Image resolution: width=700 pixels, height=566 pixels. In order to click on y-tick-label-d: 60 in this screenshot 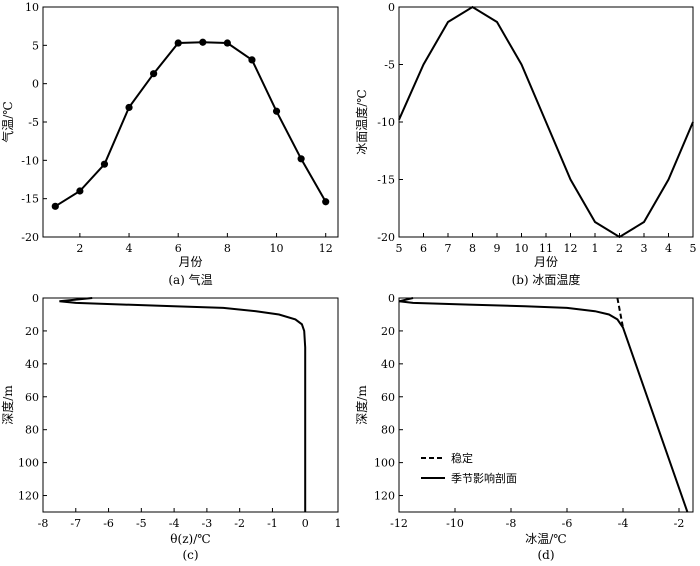, I will do `click(388, 397)`.